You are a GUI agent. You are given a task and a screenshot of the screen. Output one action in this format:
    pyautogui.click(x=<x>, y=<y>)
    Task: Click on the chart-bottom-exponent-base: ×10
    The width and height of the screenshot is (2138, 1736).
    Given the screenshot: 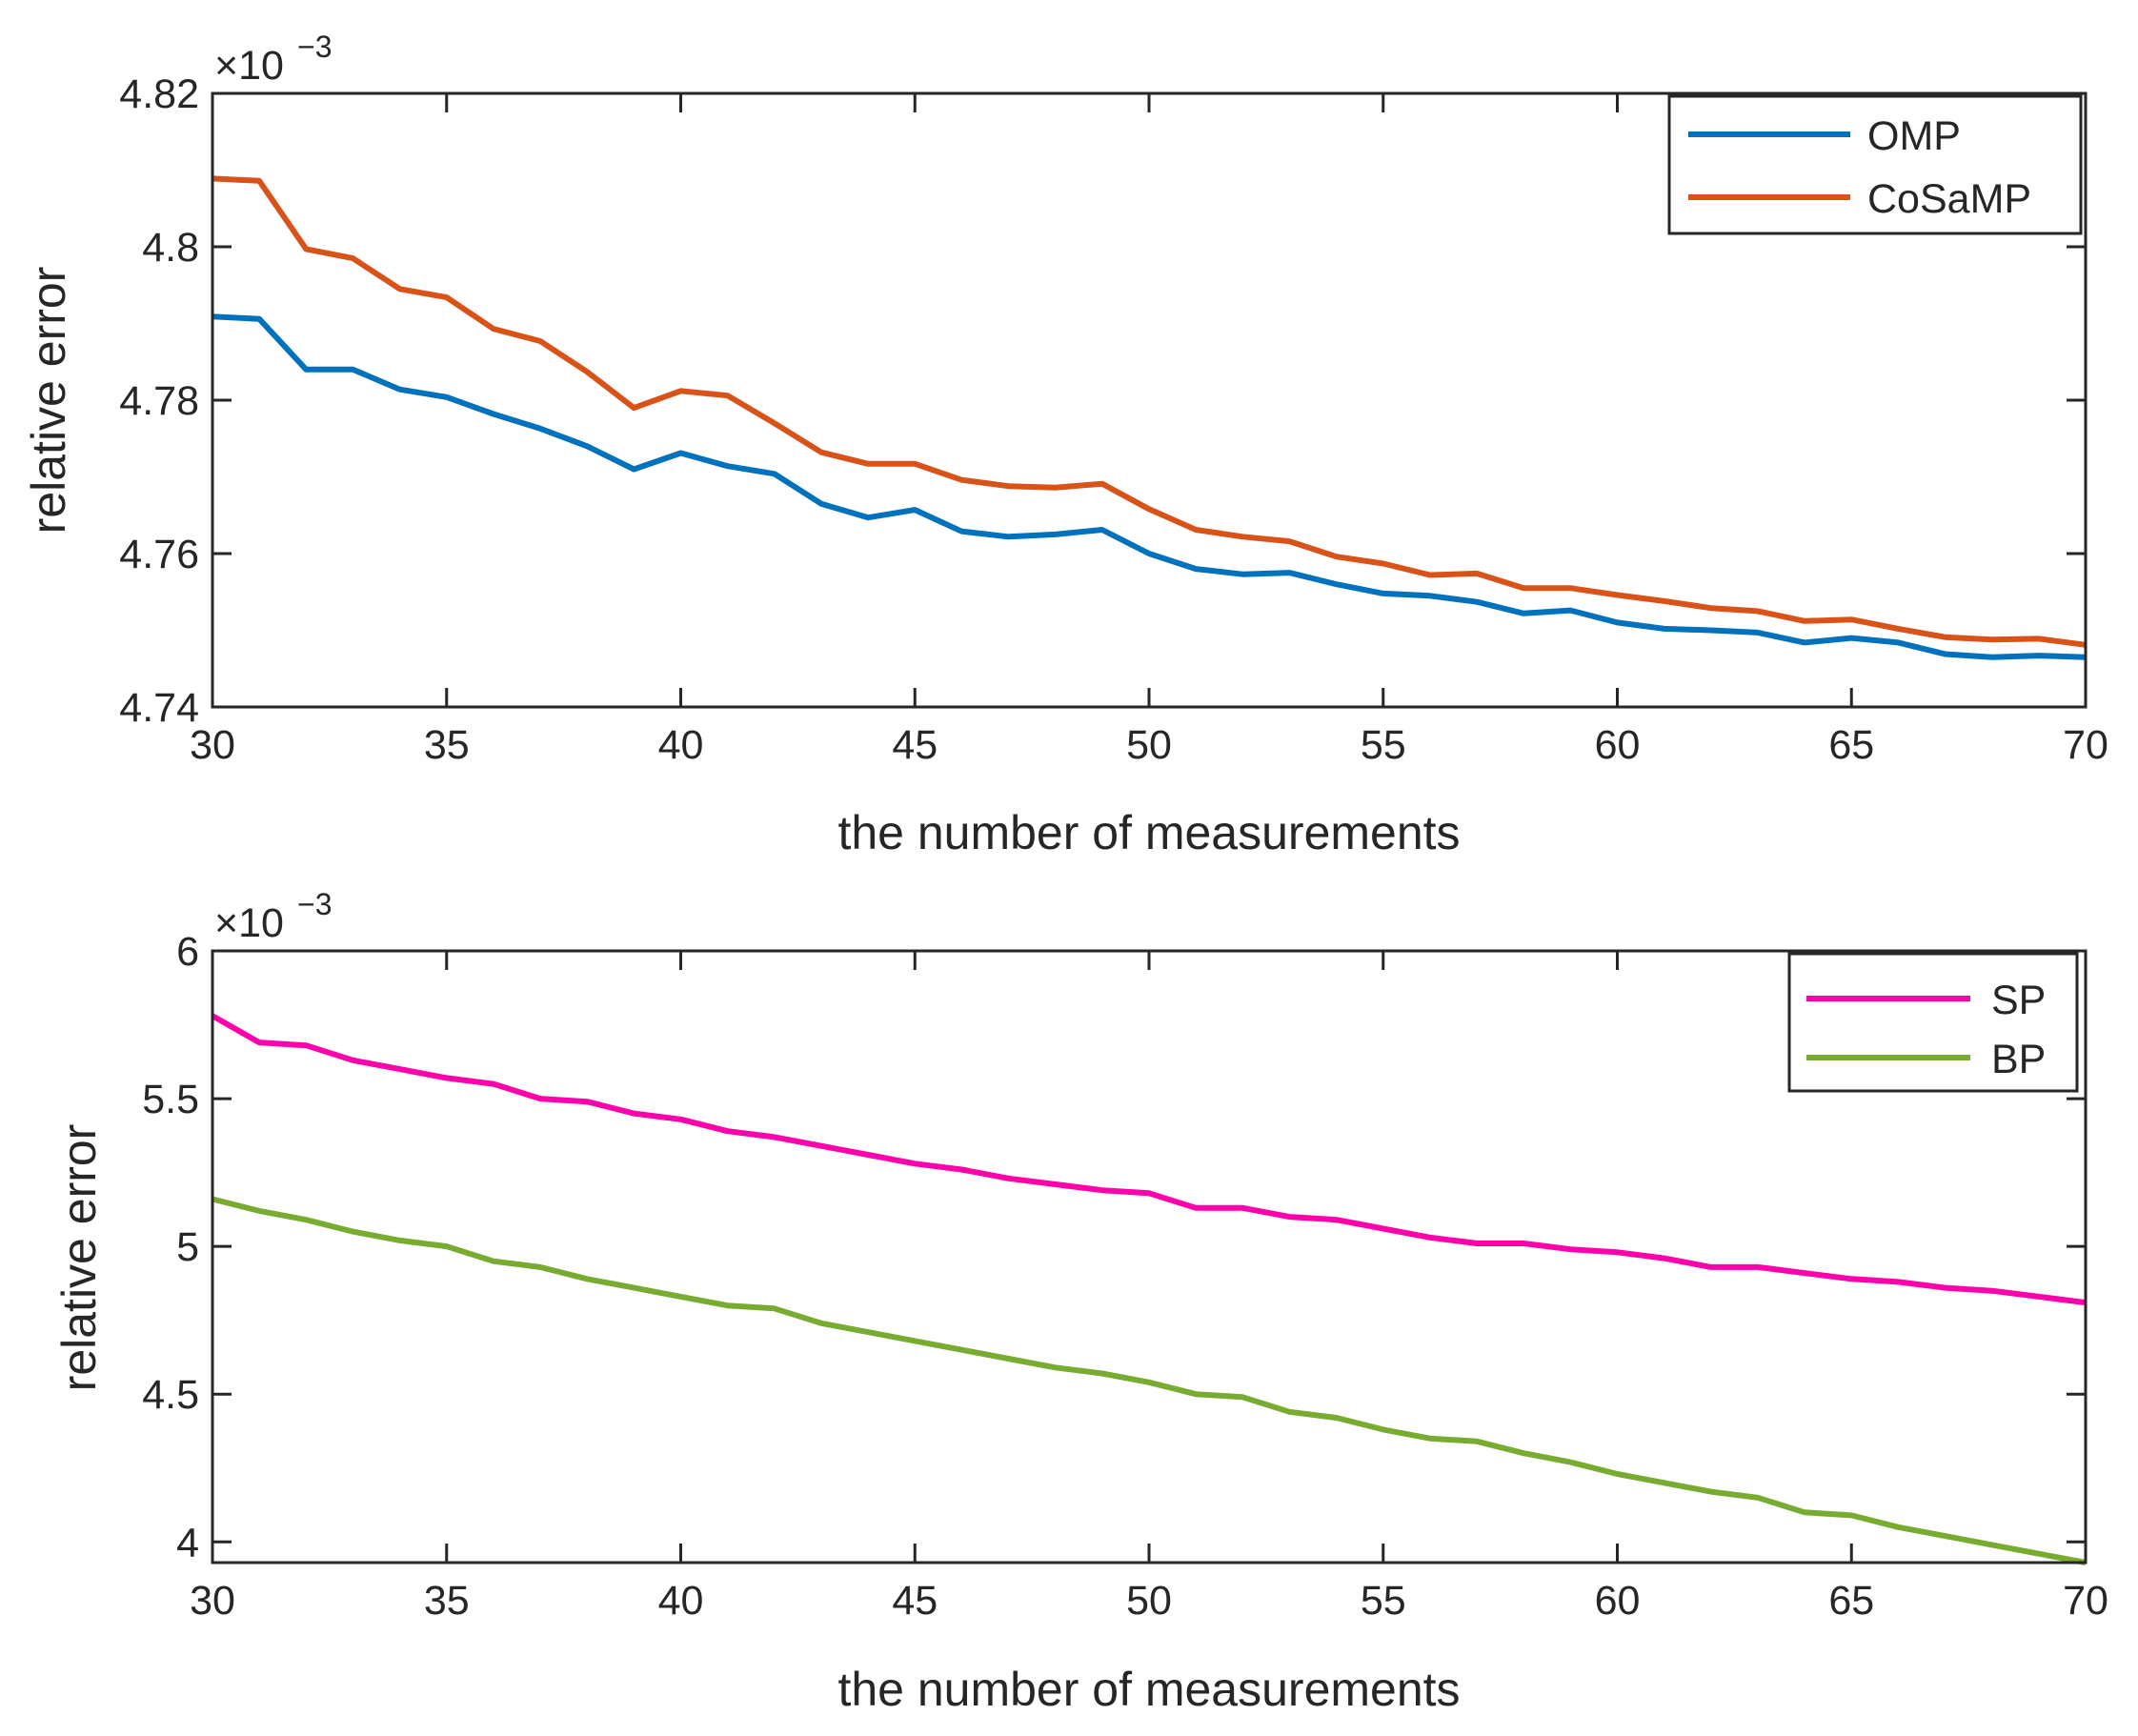 What is the action you would take?
    pyautogui.click(x=249, y=923)
    